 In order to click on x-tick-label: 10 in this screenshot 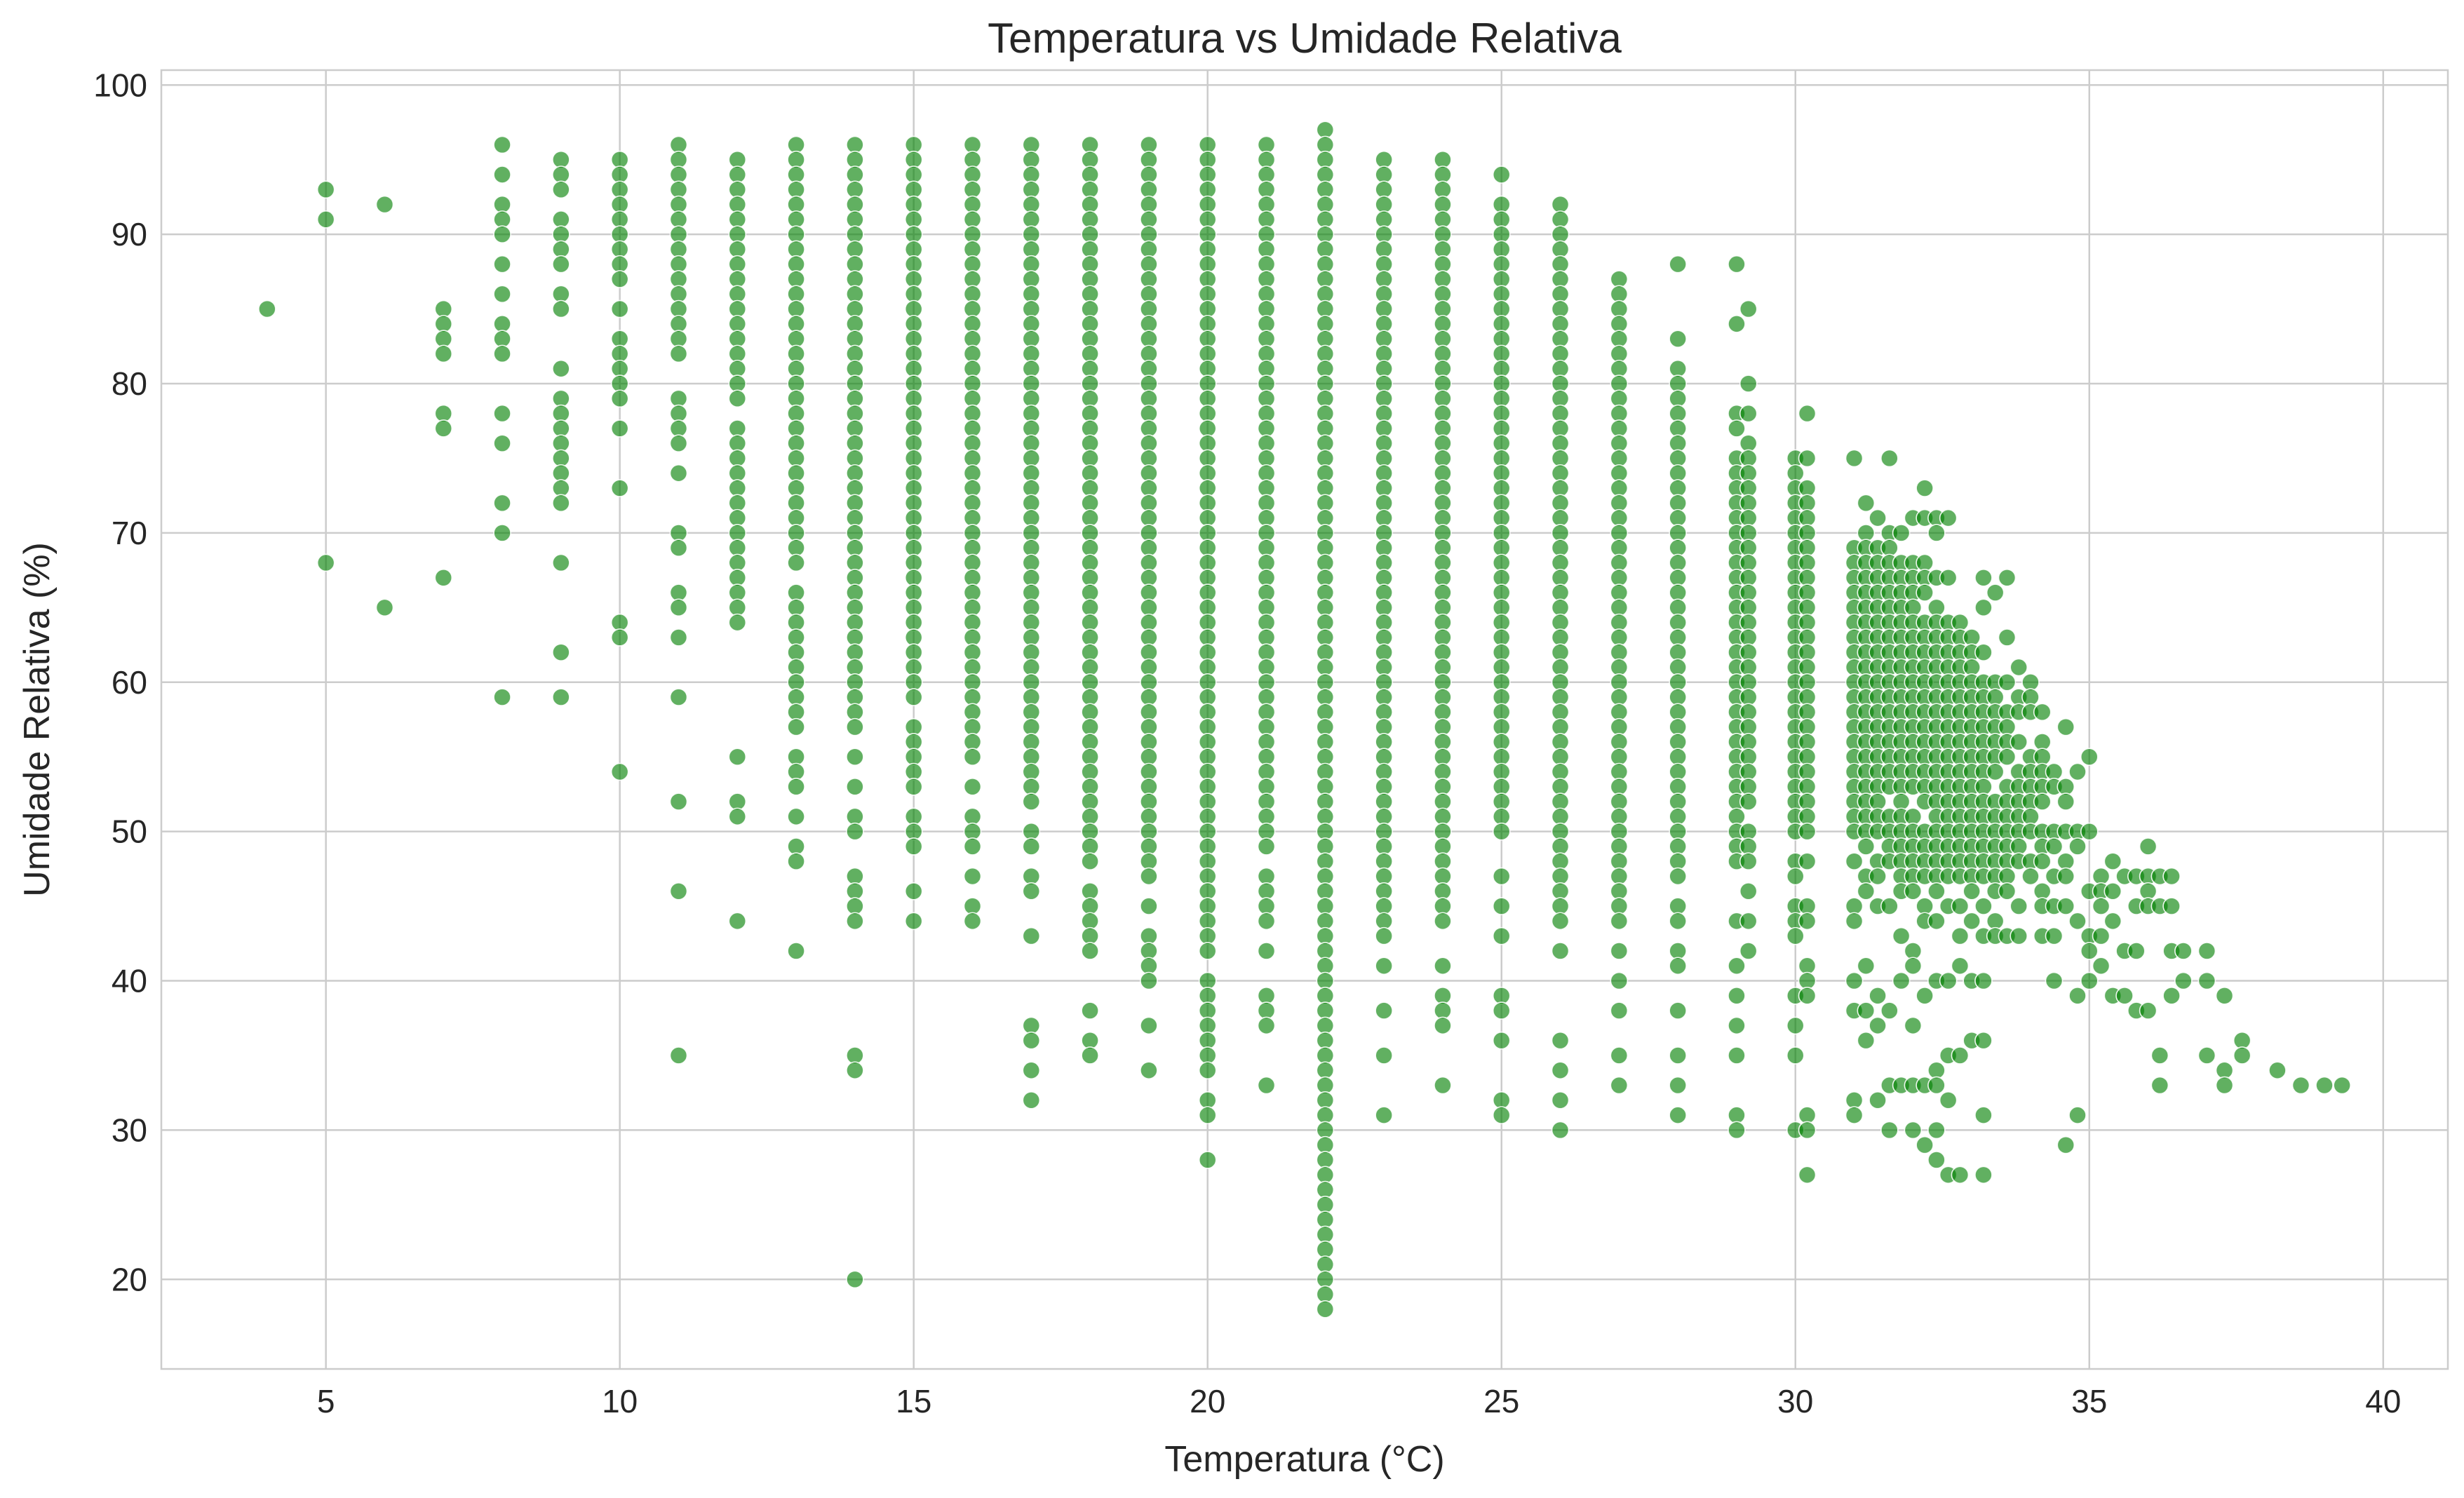, I will do `click(620, 1401)`.